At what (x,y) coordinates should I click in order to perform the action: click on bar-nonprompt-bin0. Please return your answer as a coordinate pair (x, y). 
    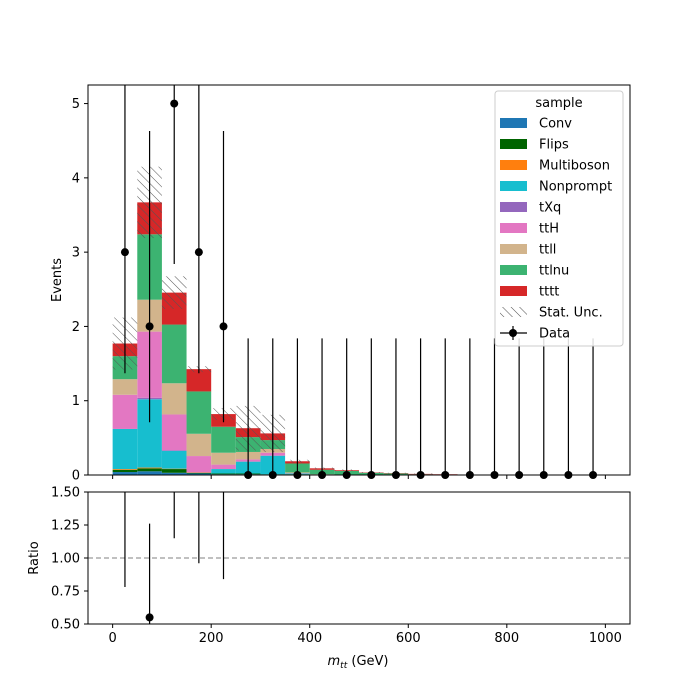
    Looking at the image, I should click on (125, 449).